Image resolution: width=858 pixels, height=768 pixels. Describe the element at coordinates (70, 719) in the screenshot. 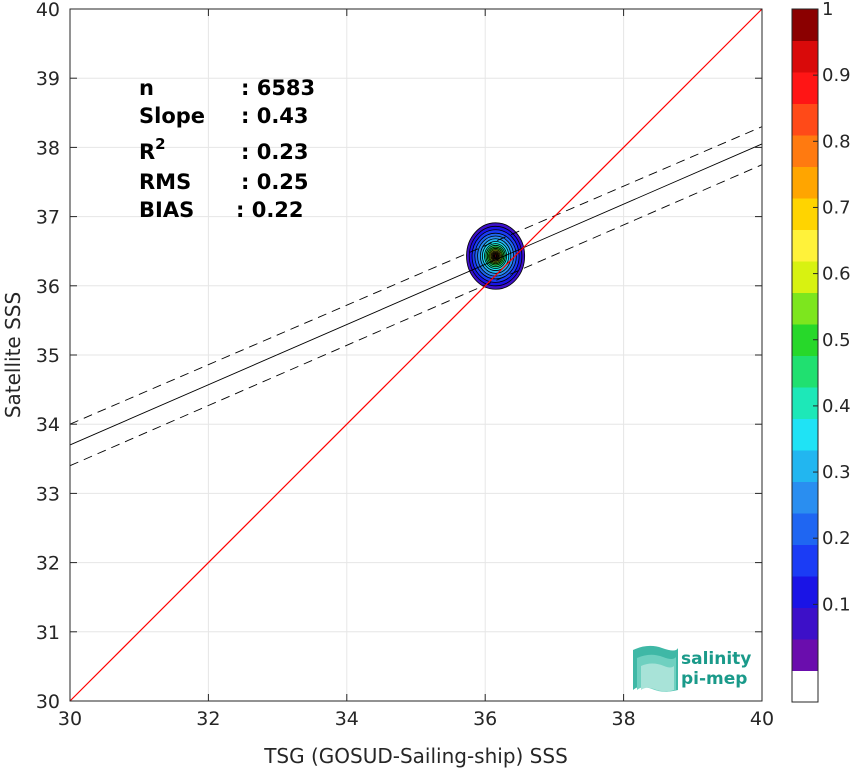

I see `x-tick-label: 30` at that location.